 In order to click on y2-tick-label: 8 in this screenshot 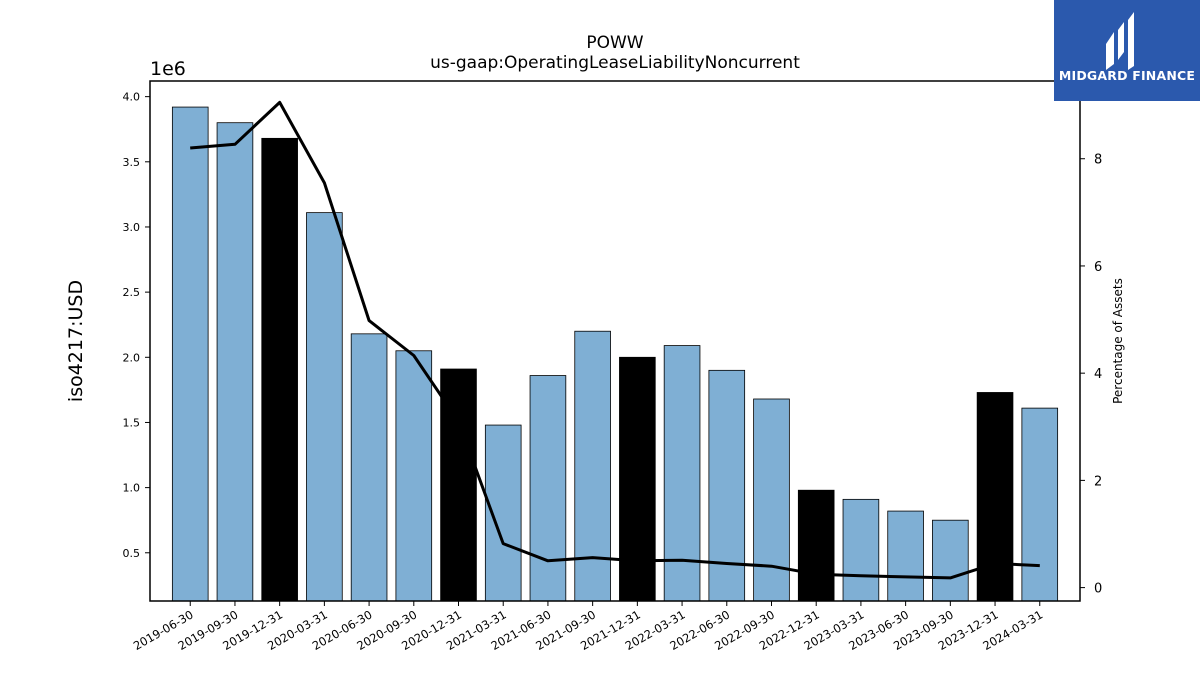, I will do `click(1098, 160)`.